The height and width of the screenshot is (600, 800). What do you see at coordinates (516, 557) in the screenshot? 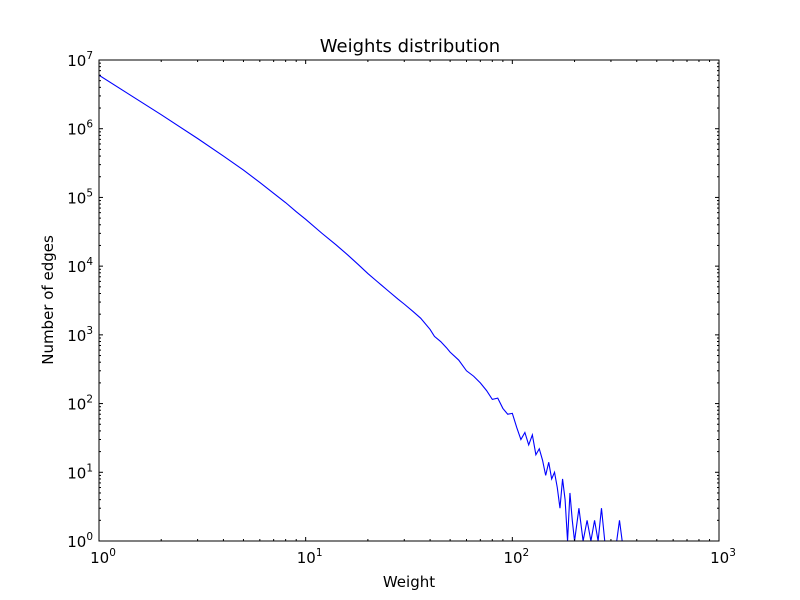
I see `x-tick-label: 10²` at bounding box center [516, 557].